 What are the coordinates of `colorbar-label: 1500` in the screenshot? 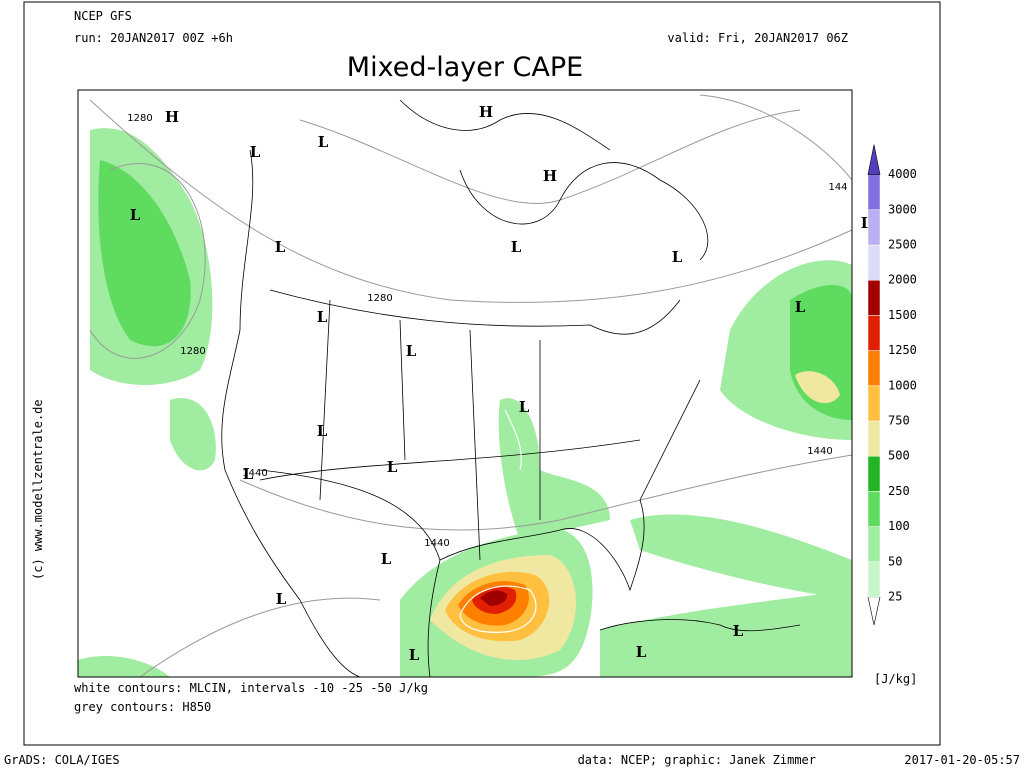 It's located at (902, 315).